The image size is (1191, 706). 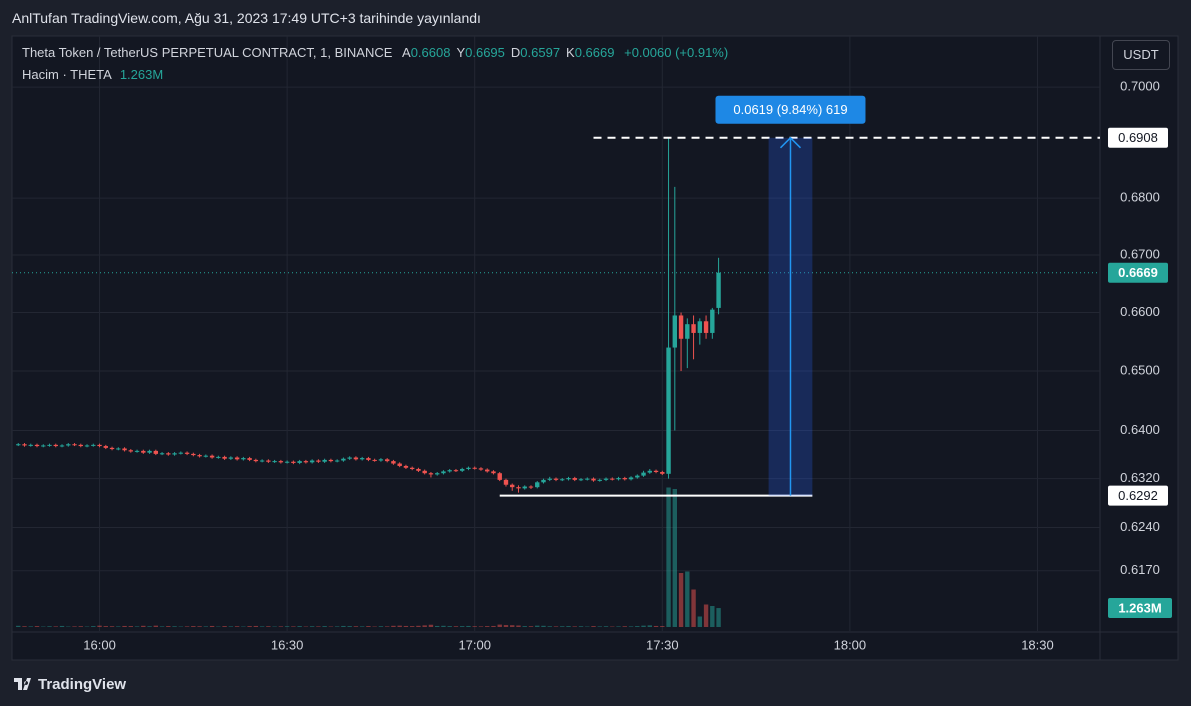 What do you see at coordinates (790, 142) in the screenshot?
I see `measure-arrowhead` at bounding box center [790, 142].